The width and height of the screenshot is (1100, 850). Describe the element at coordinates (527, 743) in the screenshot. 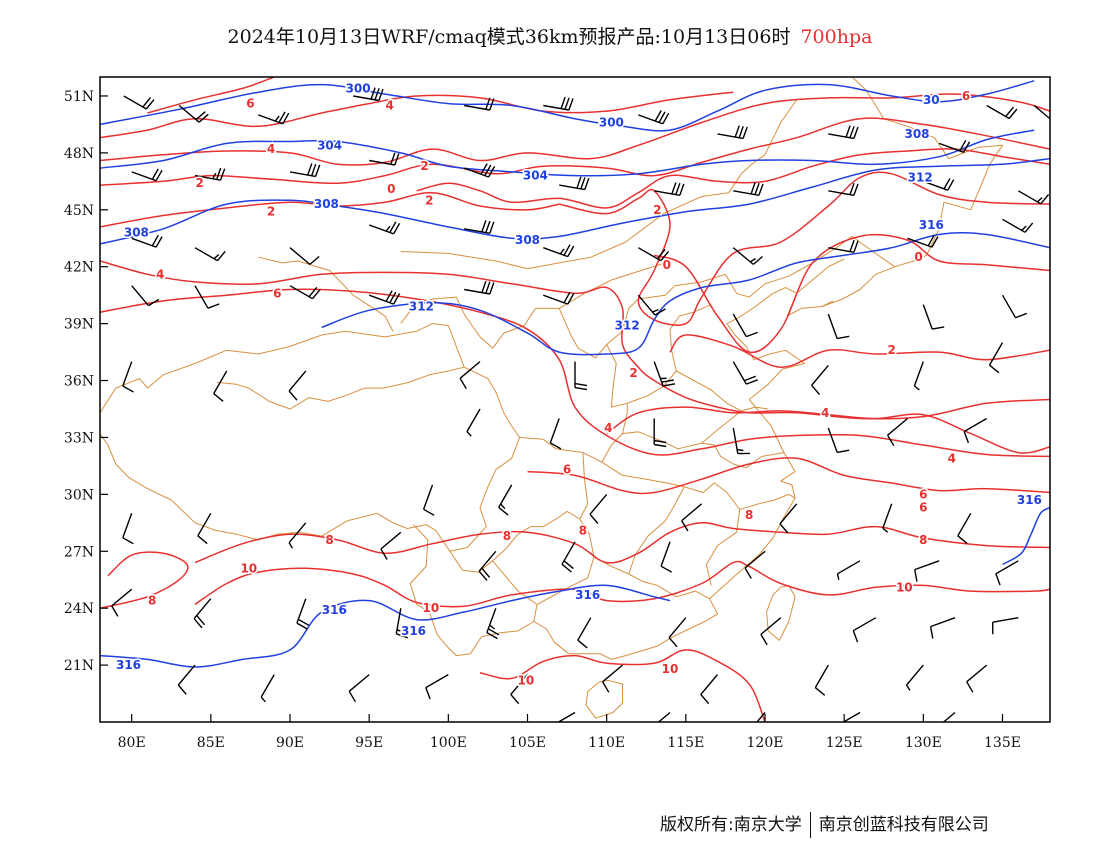

I see `lon-tick-label: 105E` at that location.